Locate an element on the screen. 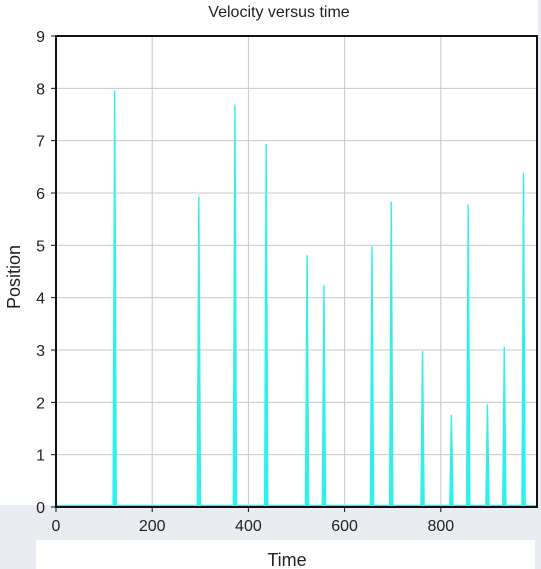 This screenshot has width=541, height=569. y-tick-label: 5 is located at coordinates (40, 246).